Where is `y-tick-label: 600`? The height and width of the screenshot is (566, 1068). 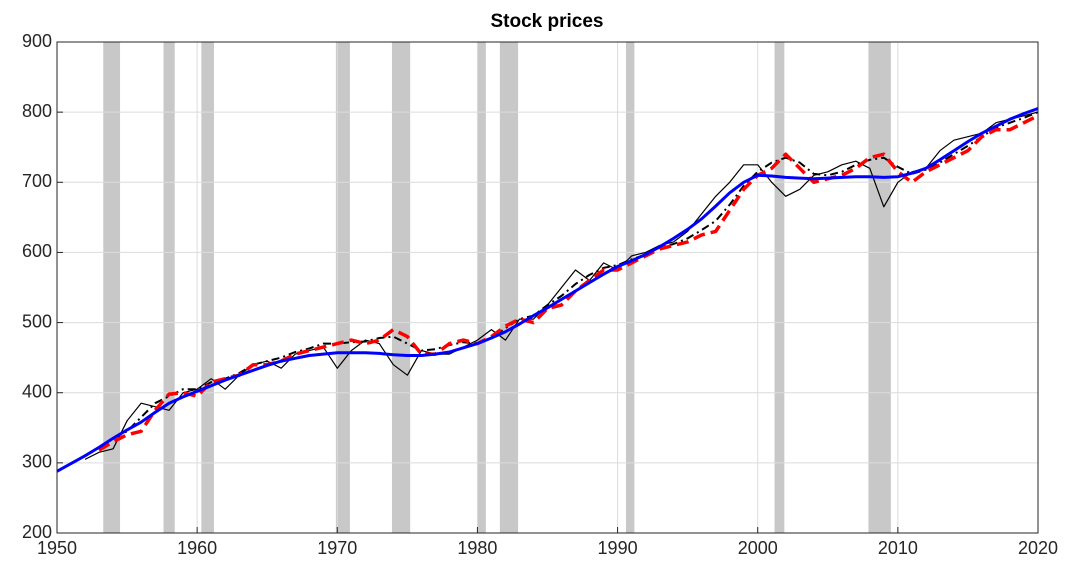 y-tick-label: 600 is located at coordinates (37, 251).